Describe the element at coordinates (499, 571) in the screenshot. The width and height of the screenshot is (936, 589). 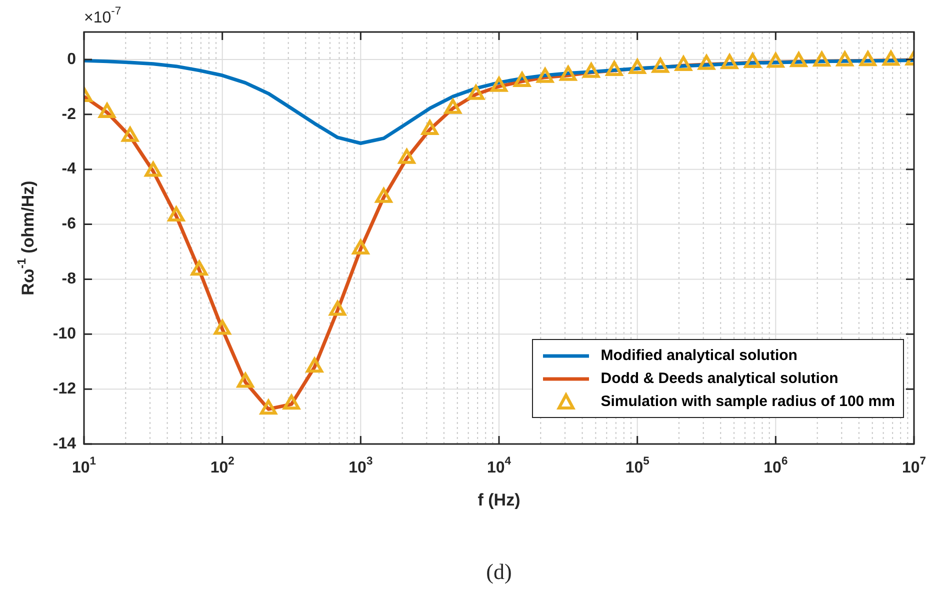
I see `text: (d)` at that location.